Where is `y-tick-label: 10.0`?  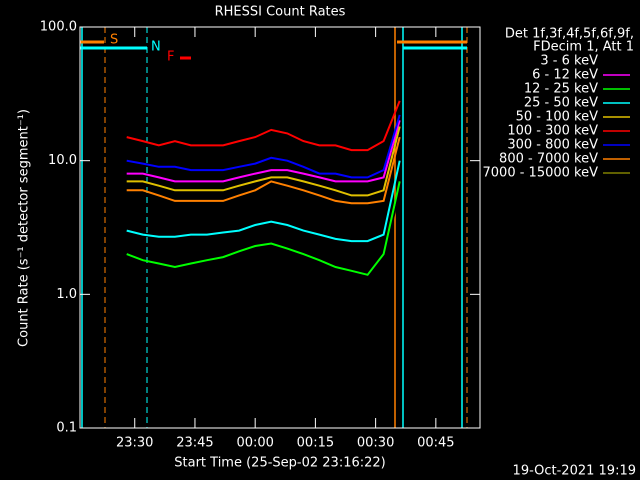 y-tick-label: 10.0 is located at coordinates (62, 160).